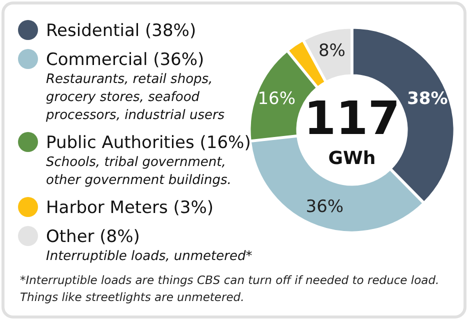 This screenshot has height=320, width=468. I want to click on text: Schools, tribal government, other government buildings., so click(139, 171).